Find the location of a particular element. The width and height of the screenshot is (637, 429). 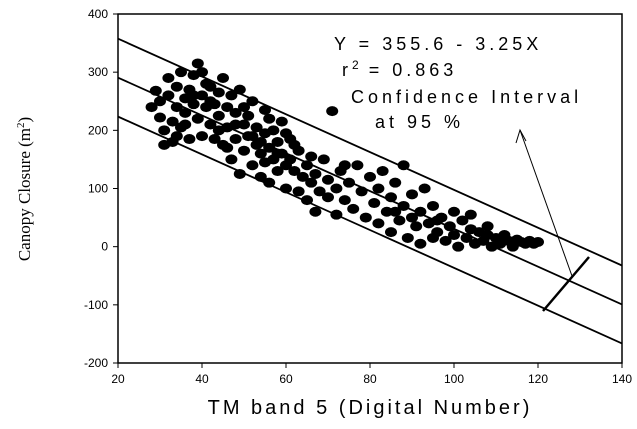

r-squared-annotation: r2 = 0.863 is located at coordinates (399, 69).